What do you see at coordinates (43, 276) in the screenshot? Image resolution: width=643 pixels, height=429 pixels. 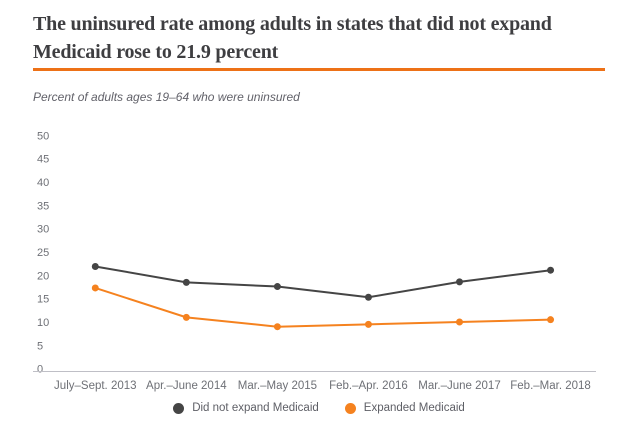 I see `y-axis-tick-label: 20` at bounding box center [43, 276].